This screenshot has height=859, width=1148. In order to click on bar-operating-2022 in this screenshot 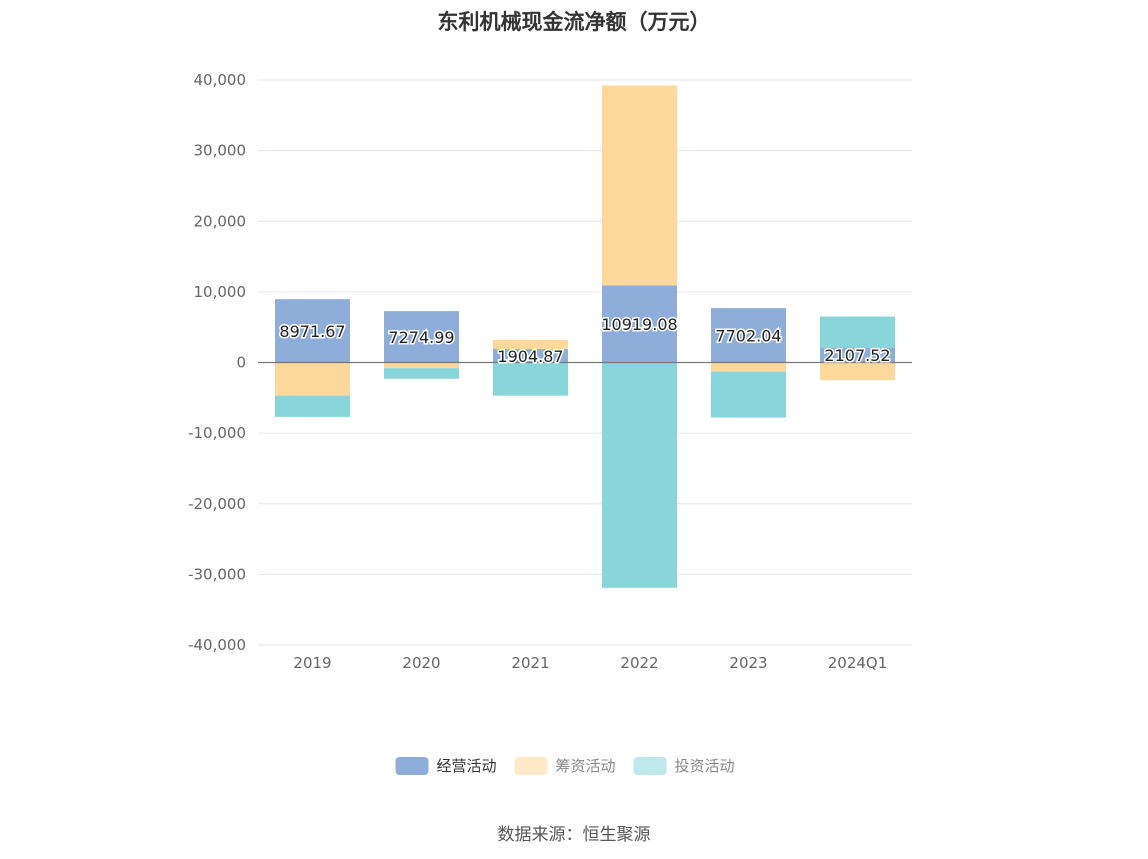, I will do `click(639, 324)`.